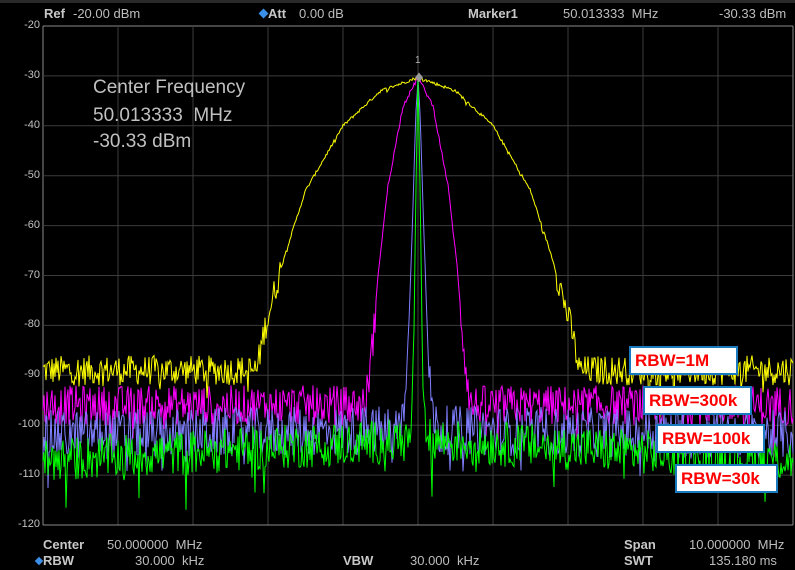 The image size is (795, 570). I want to click on legend-rbw-1m: RBW=1M, so click(683, 360).